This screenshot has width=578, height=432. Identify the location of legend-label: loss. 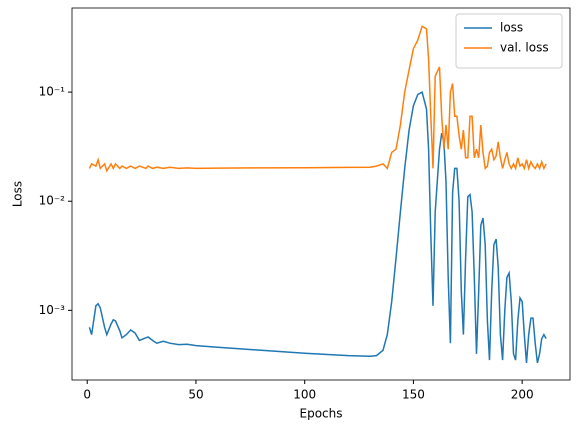
(511, 28).